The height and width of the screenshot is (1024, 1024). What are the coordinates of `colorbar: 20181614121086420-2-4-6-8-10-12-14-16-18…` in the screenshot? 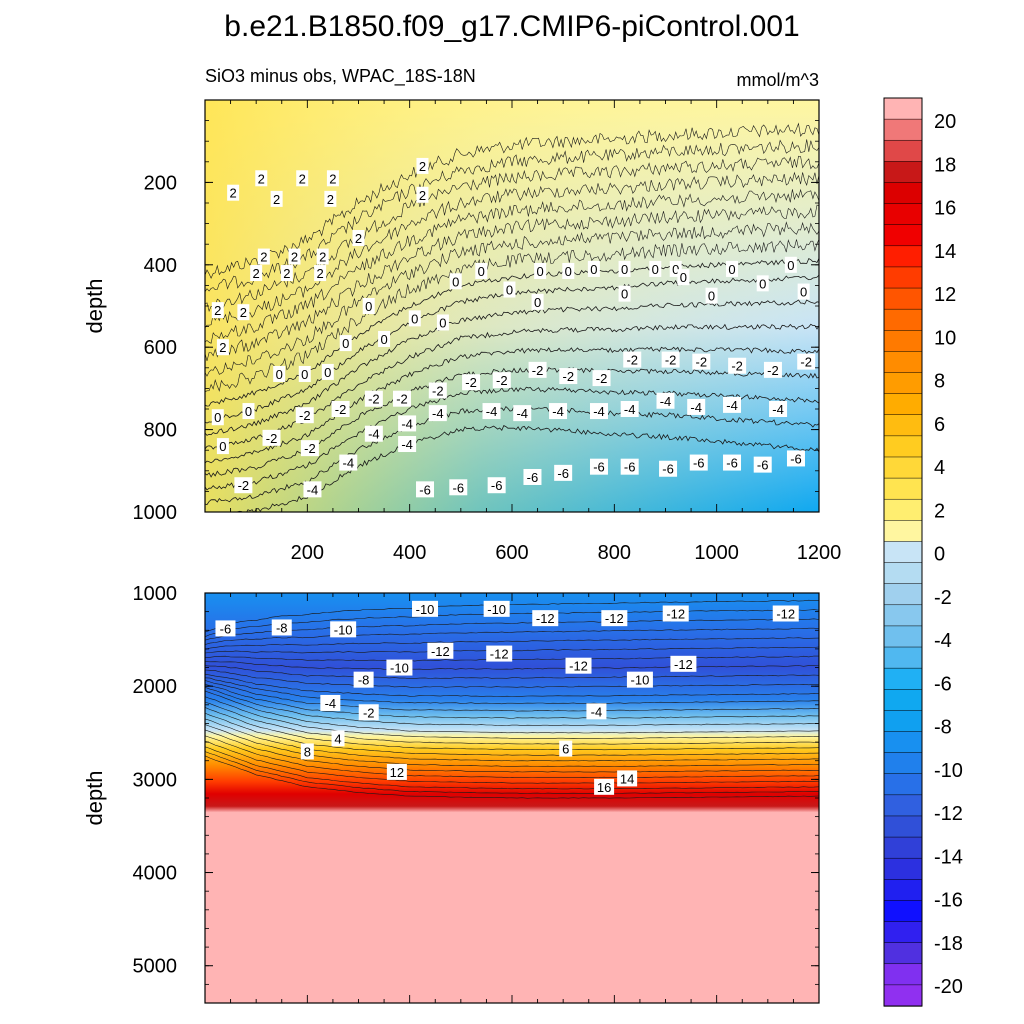 It's located at (923, 552).